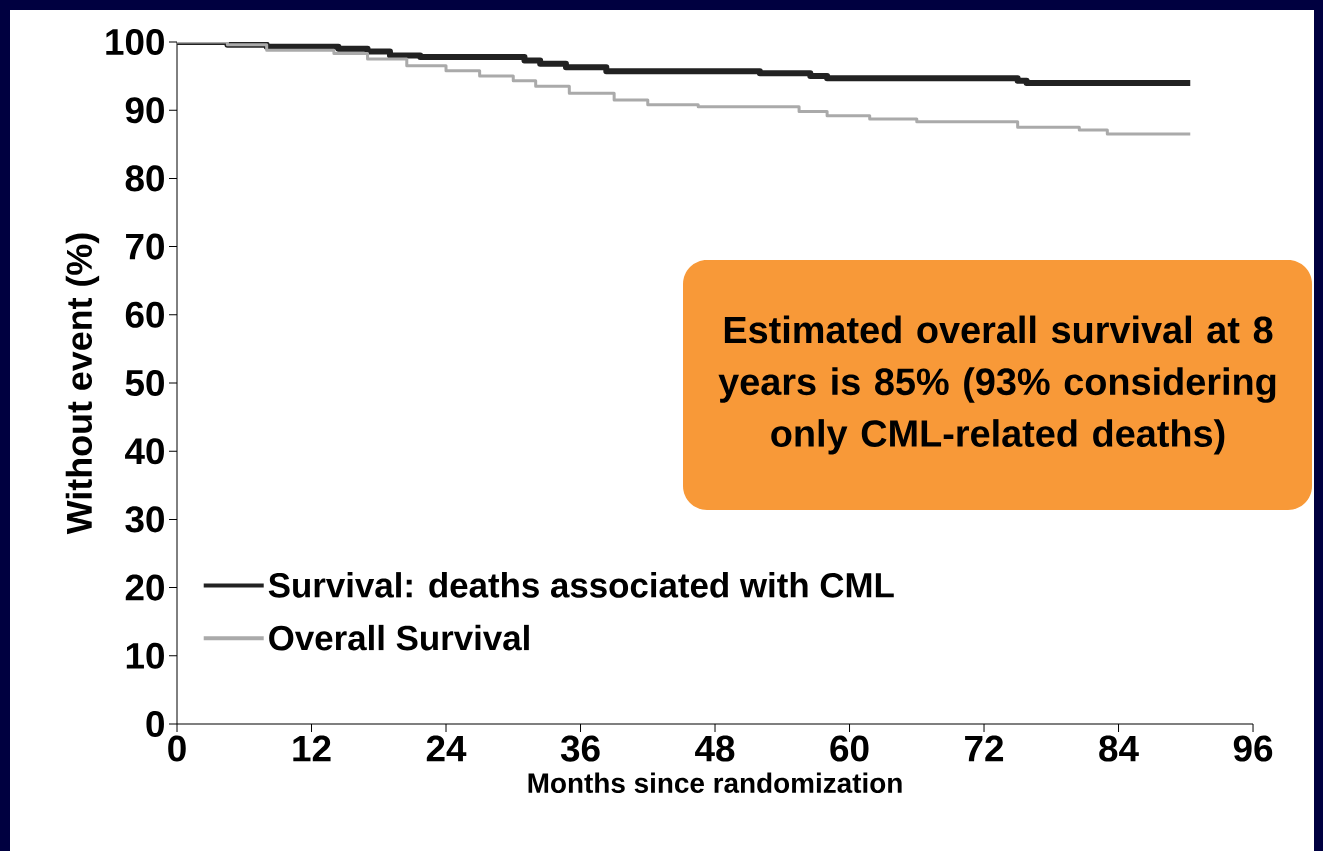 The image size is (1323, 851). Describe the element at coordinates (82, 384) in the screenshot. I see `y-axis-title: Without event (%)` at that location.